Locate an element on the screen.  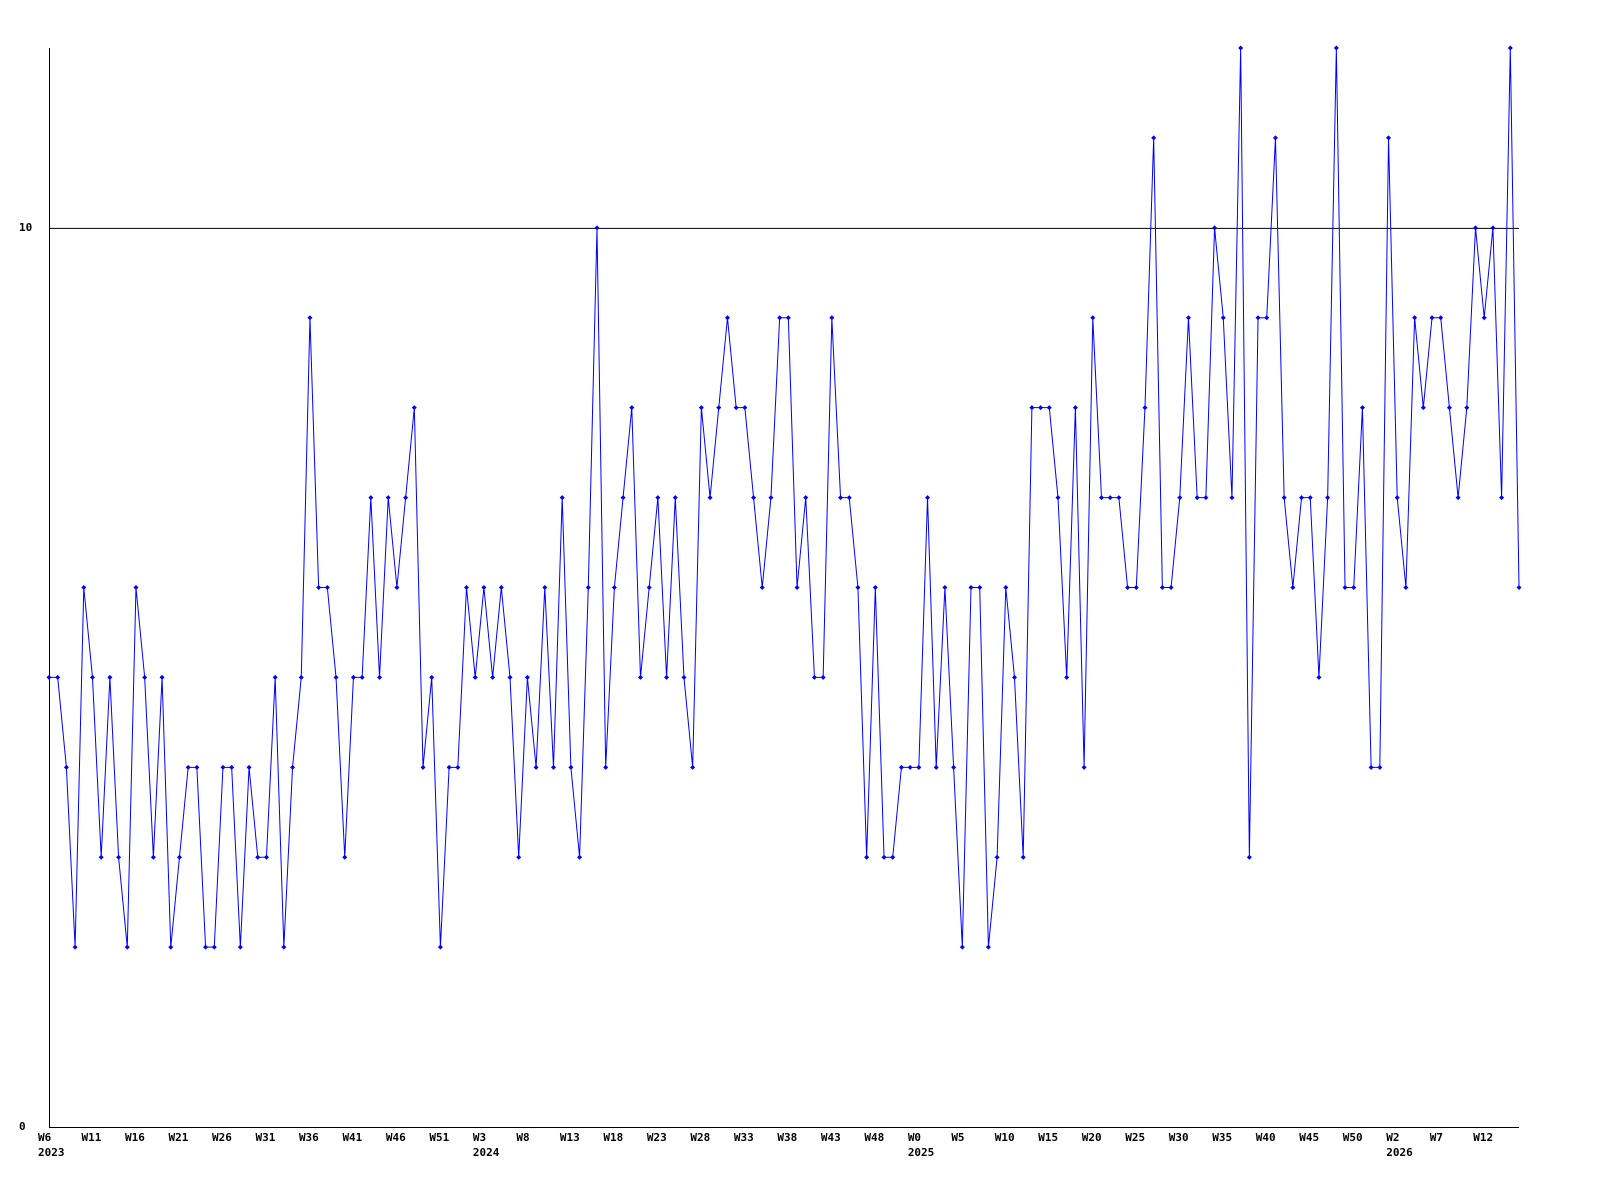
x-tick-label: W35 is located at coordinates (1222, 1137).